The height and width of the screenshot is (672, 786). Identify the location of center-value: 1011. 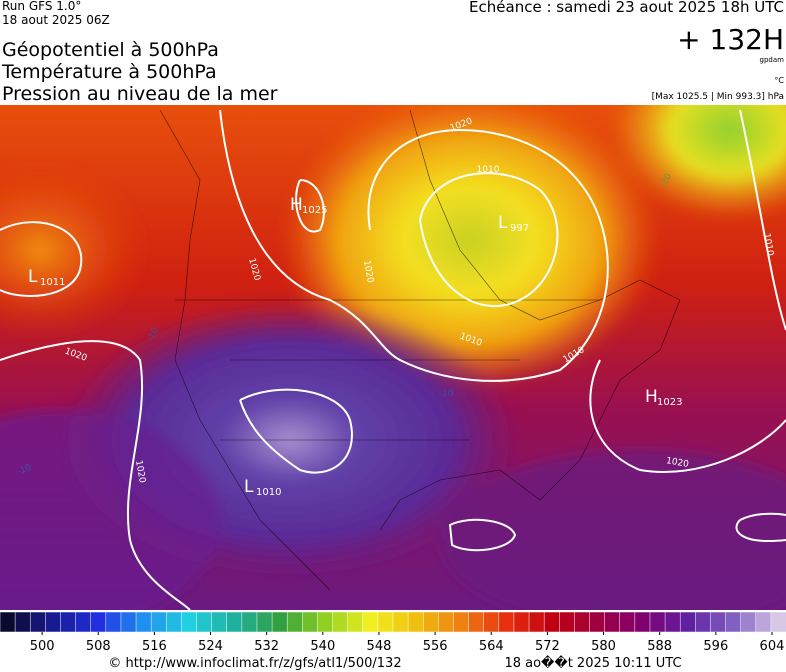
(52, 282).